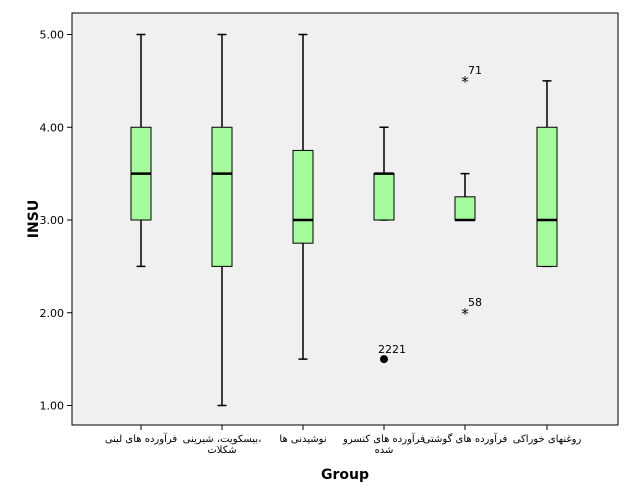 Image resolution: width=629 pixels, height=504 pixels. I want to click on y-axis-title: INSU, so click(34, 219).